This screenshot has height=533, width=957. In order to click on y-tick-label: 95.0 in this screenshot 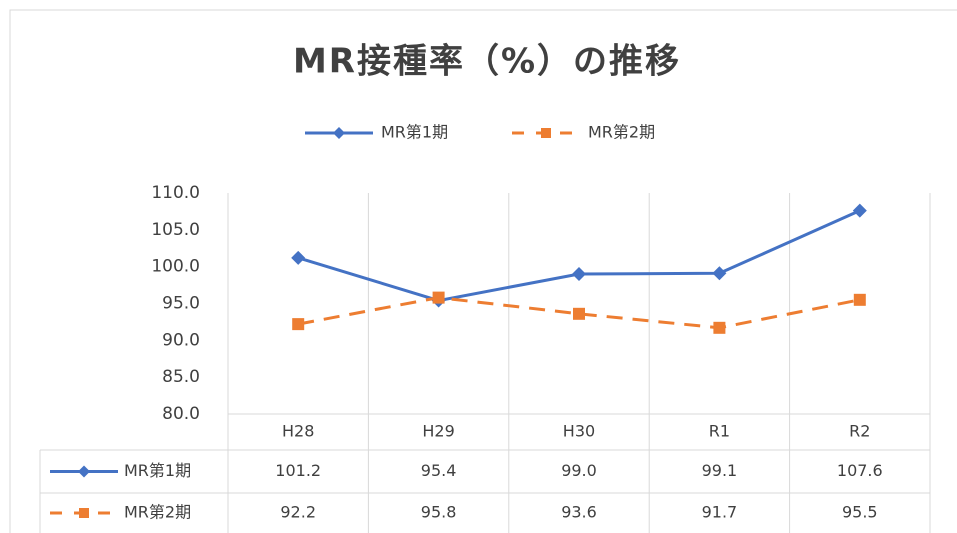, I will do `click(181, 304)`.